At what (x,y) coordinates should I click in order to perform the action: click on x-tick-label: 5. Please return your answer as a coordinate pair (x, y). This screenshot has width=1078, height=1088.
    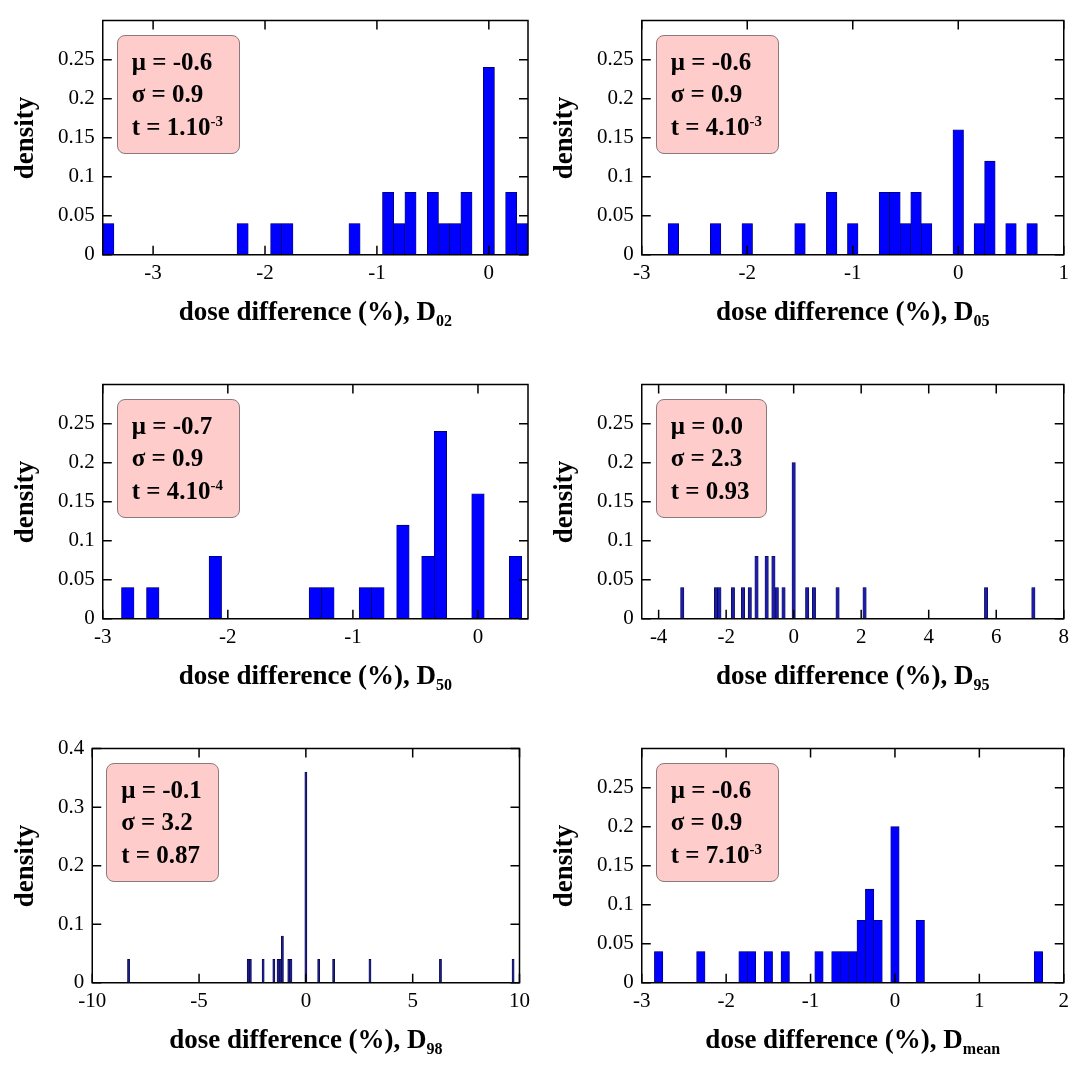
    Looking at the image, I should click on (412, 999).